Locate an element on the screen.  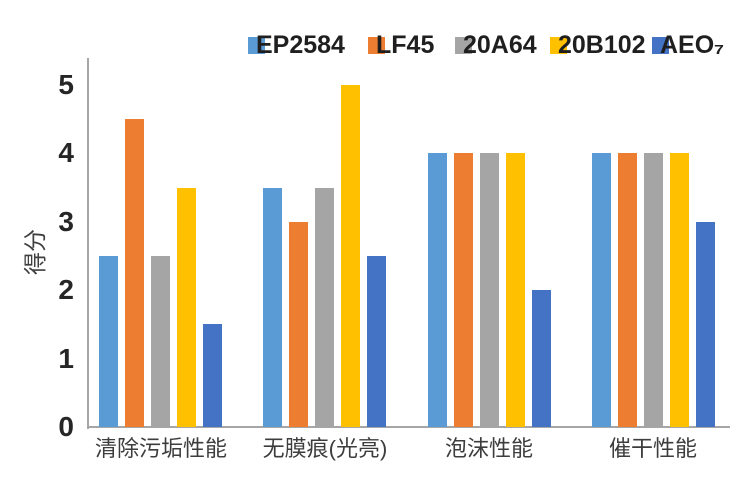
bar-LF45-无膜痕(光亮) is located at coordinates (298, 324).